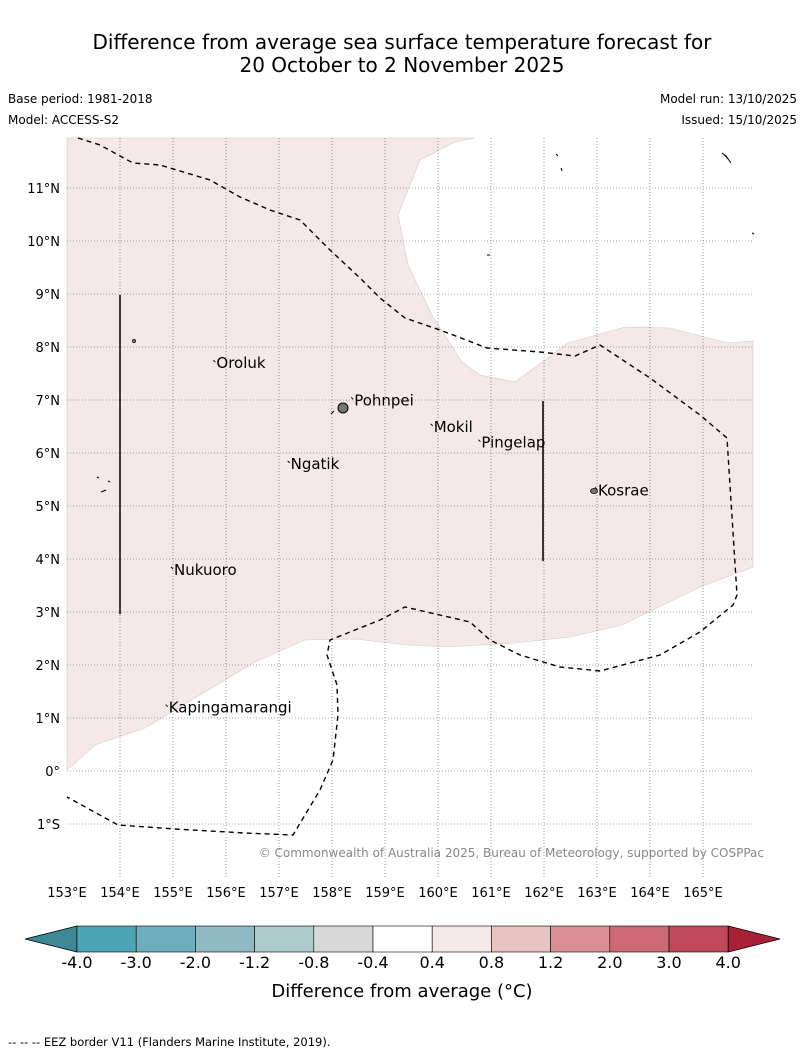 This screenshot has width=804, height=1058. Describe the element at coordinates (48, 295) in the screenshot. I see `lat-tick-label: 9°N` at that location.